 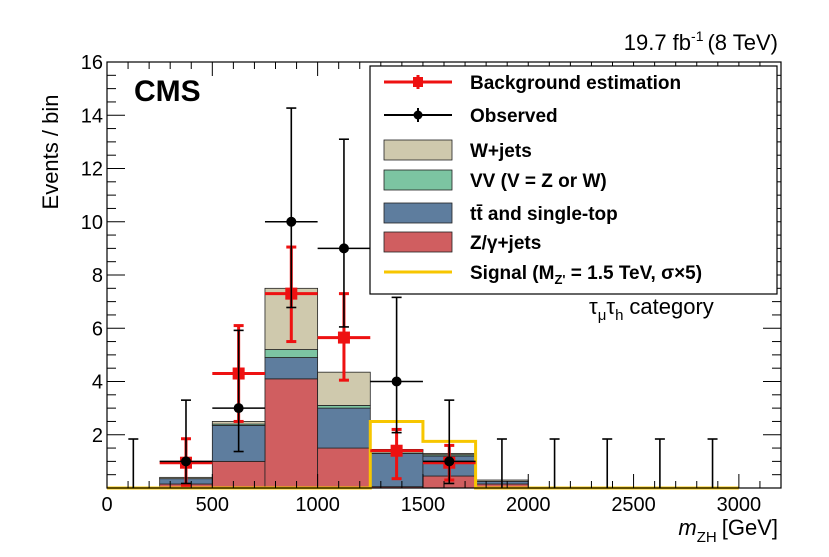 What do you see at coordinates (92, 223) in the screenshot?
I see `y-tick-label-10: 10` at bounding box center [92, 223].